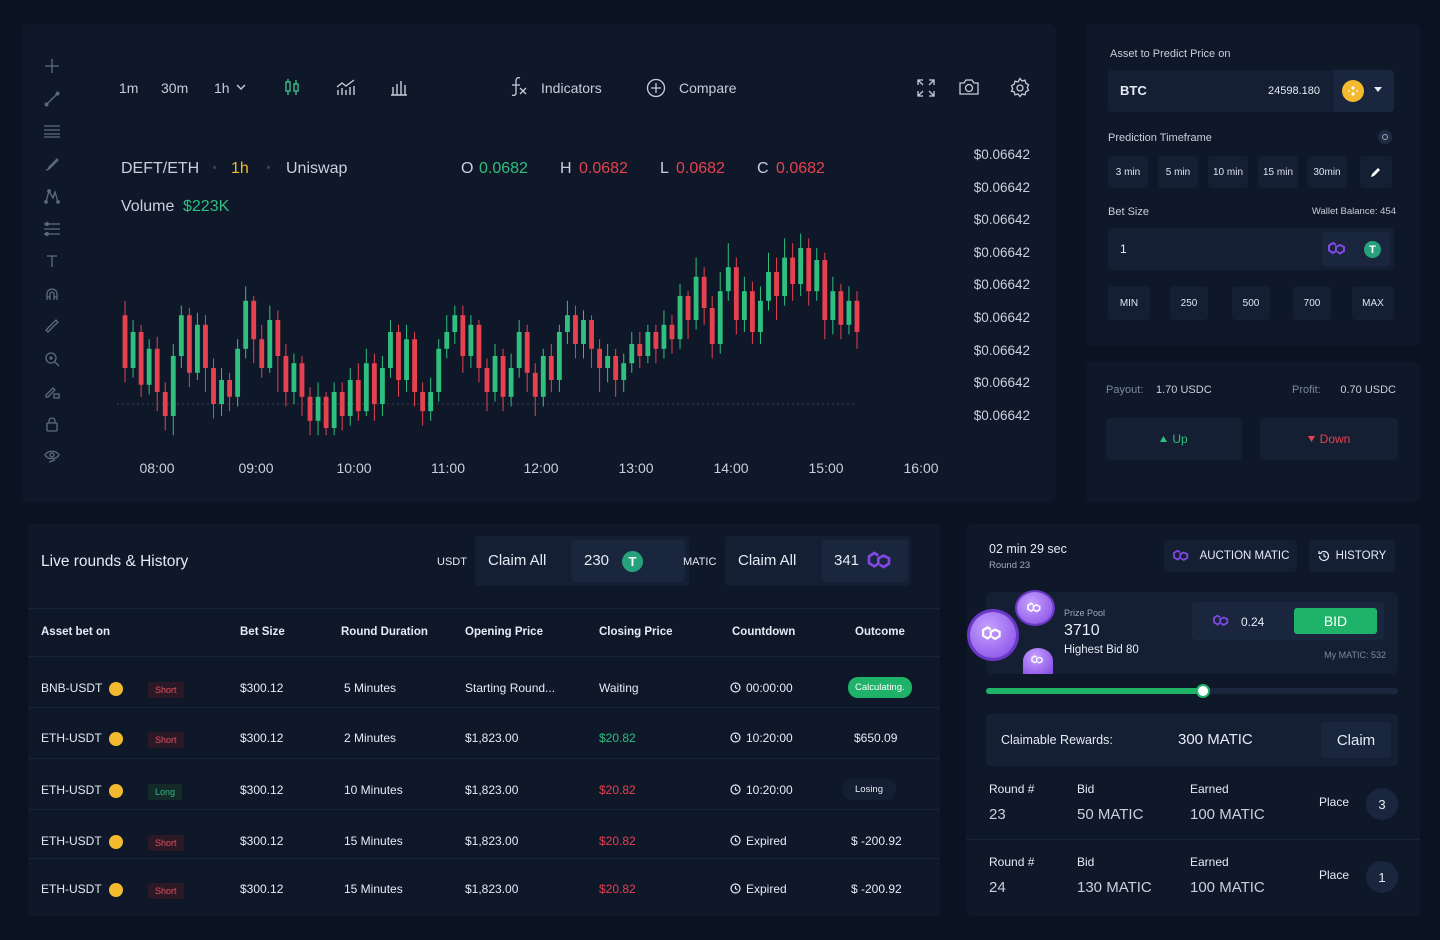 This screenshot has height=940, width=1440. I want to click on col-opening-price: Opening Price, so click(504, 632).